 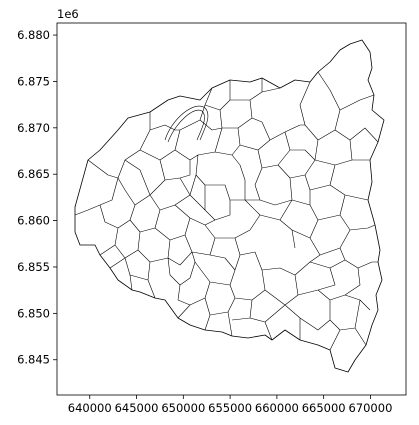 I want to click on x-tick-label: 640000, so click(x=90, y=408).